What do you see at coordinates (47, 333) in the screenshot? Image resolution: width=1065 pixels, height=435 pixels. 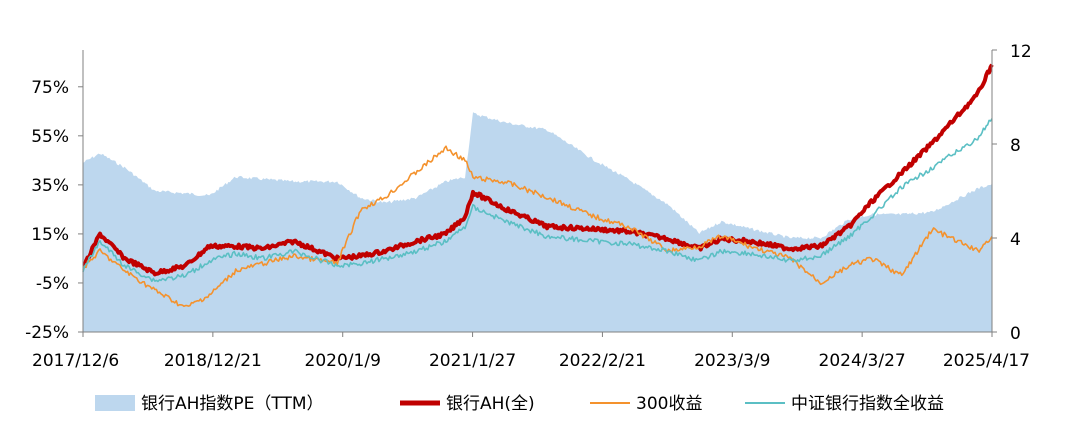 I see `y-left-tick-label: -25%` at bounding box center [47, 333].